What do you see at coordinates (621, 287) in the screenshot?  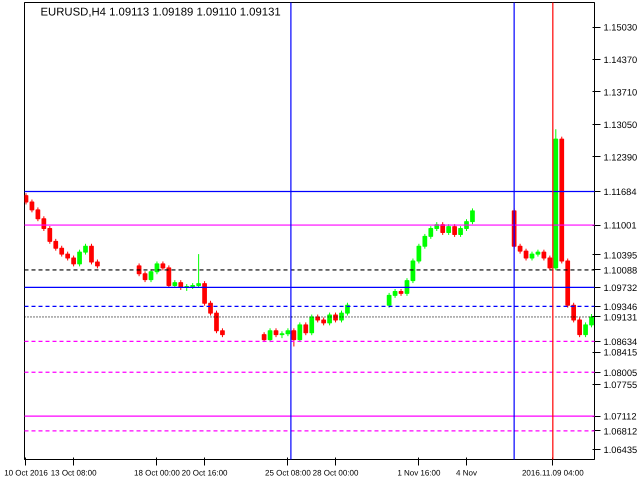 I see `ref-line-label: 1.09732` at bounding box center [621, 287].